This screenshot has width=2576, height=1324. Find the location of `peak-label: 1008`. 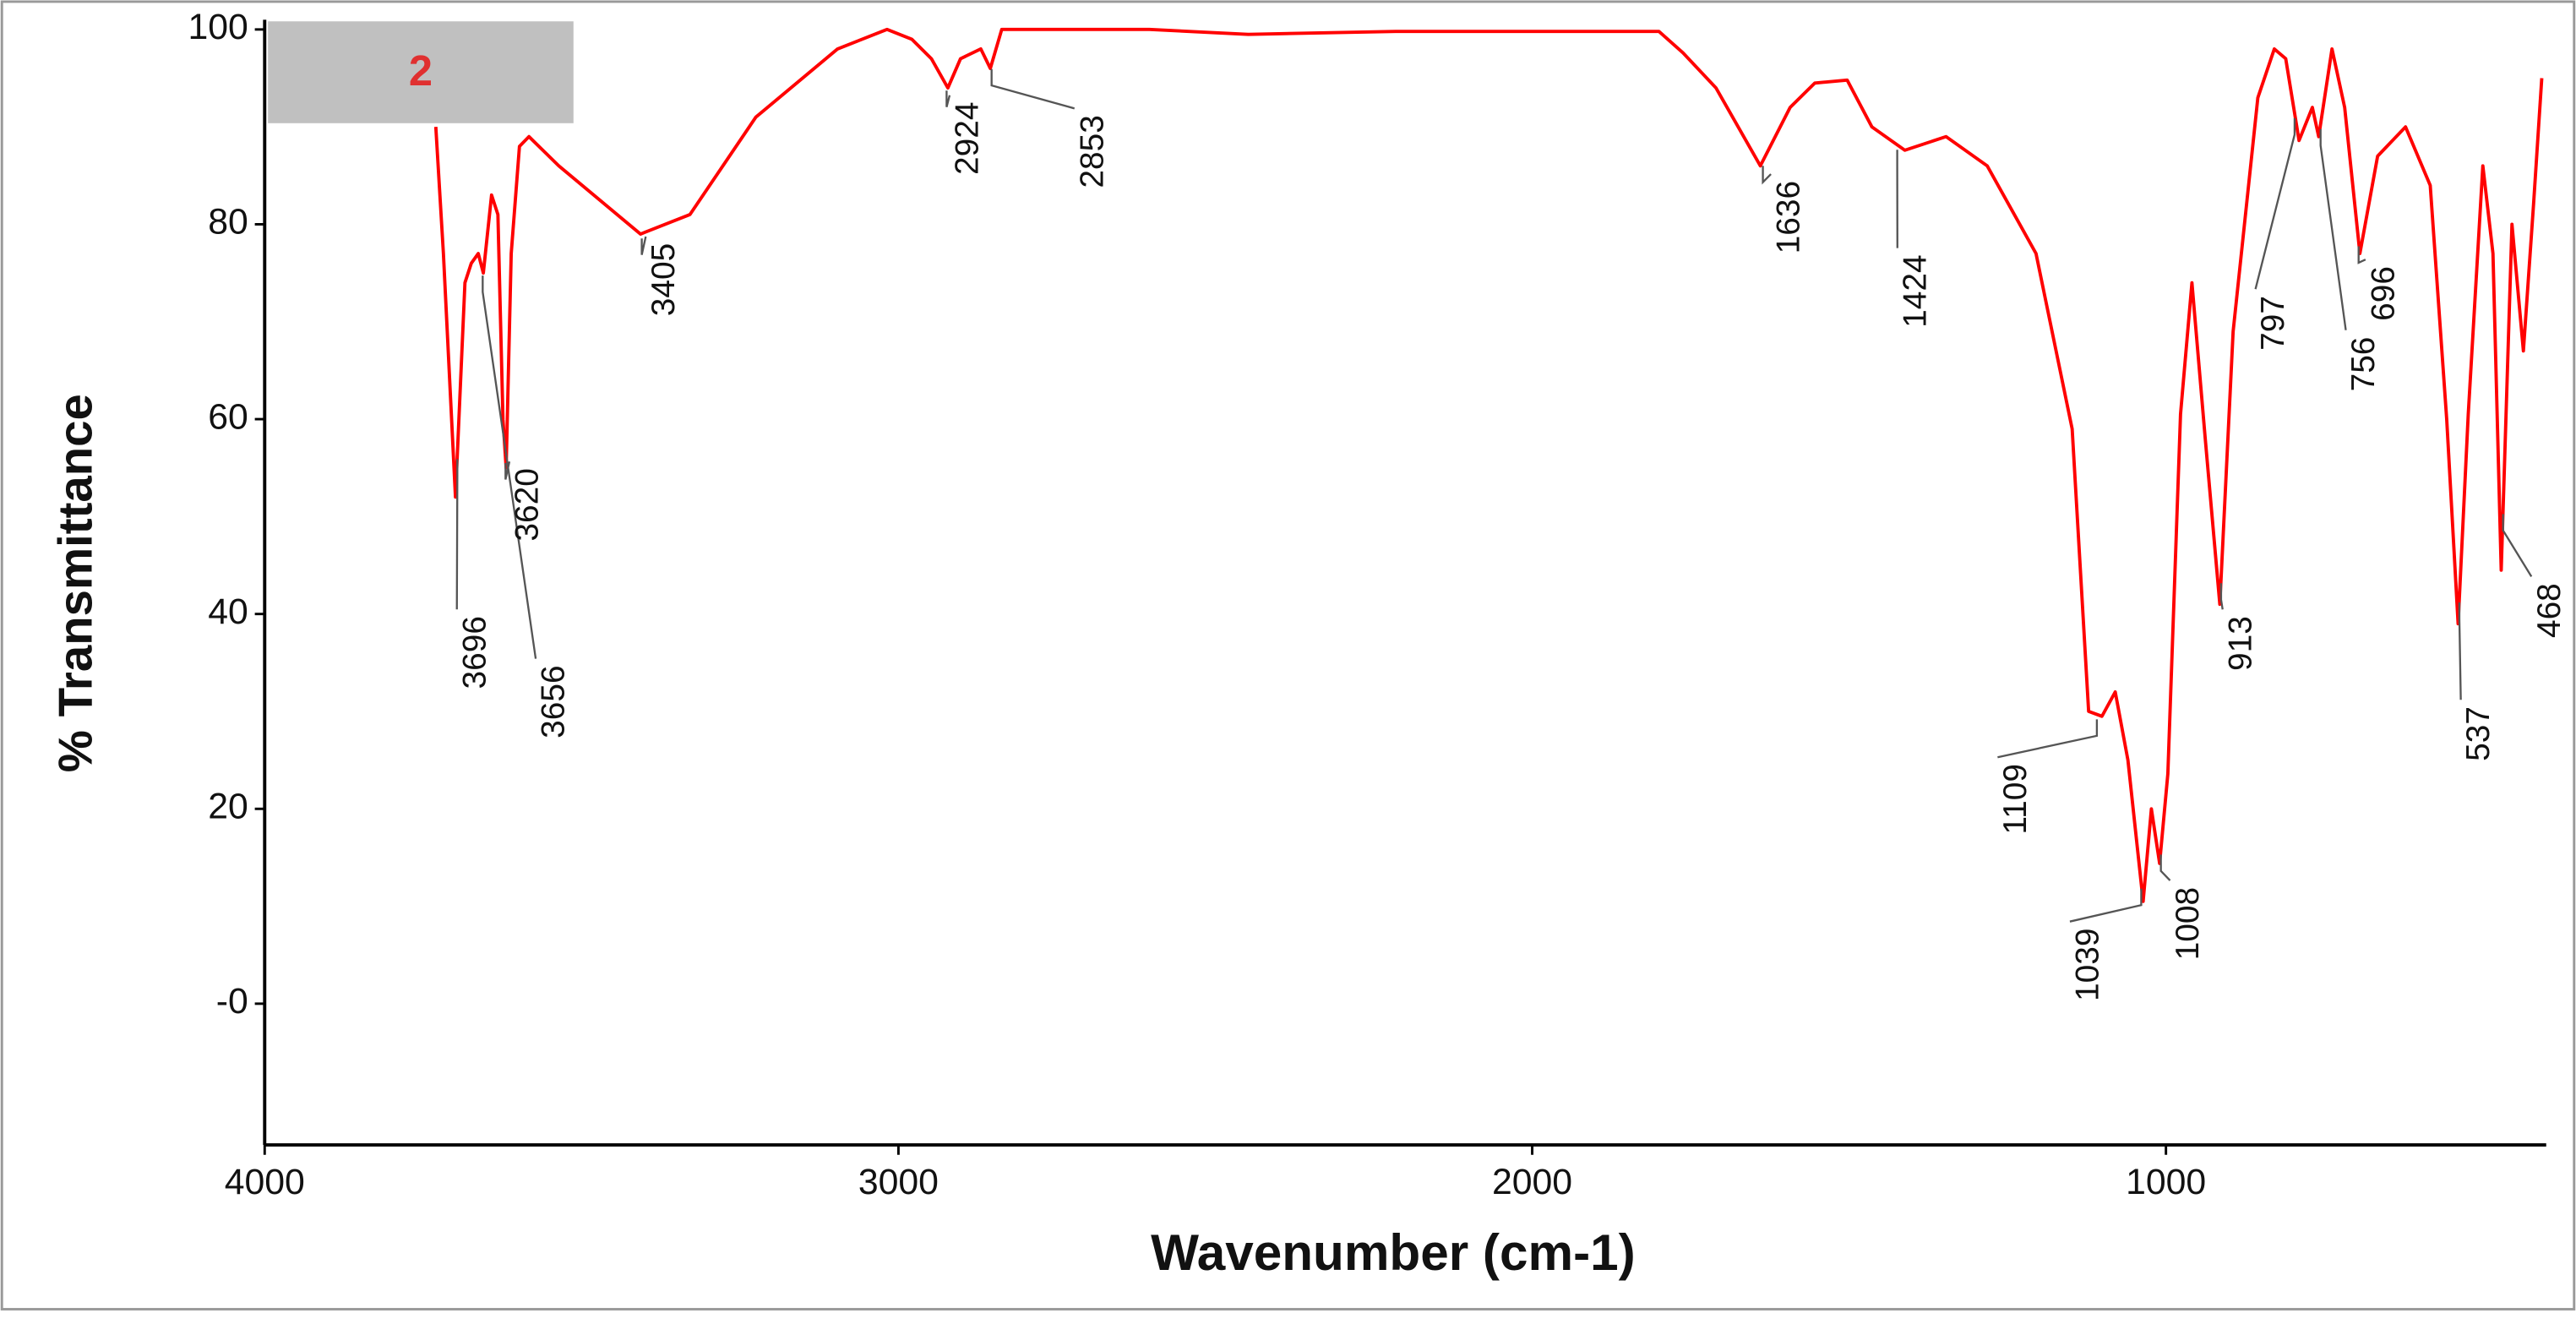

peak-label: 1008 is located at coordinates (2188, 923).